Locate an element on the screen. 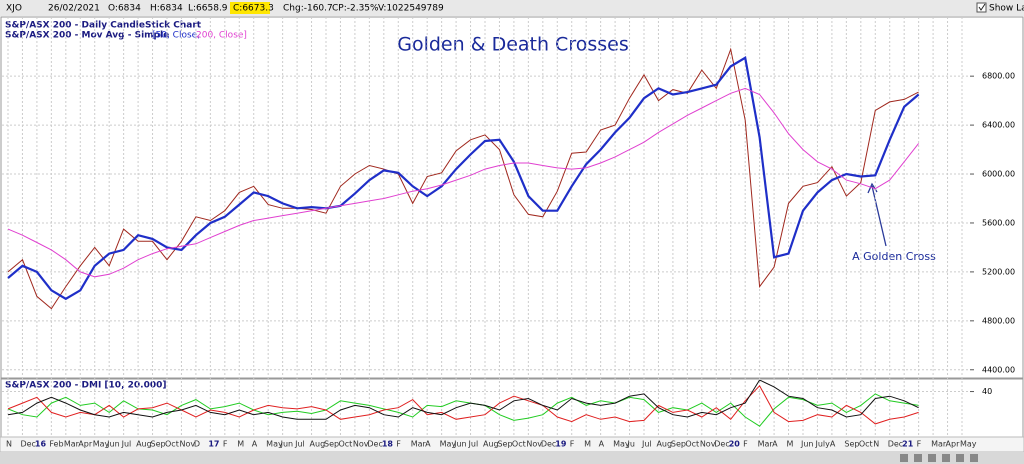 This screenshot has height=464, width=1024. change-pct: CP:-2.35% is located at coordinates (355, 9).